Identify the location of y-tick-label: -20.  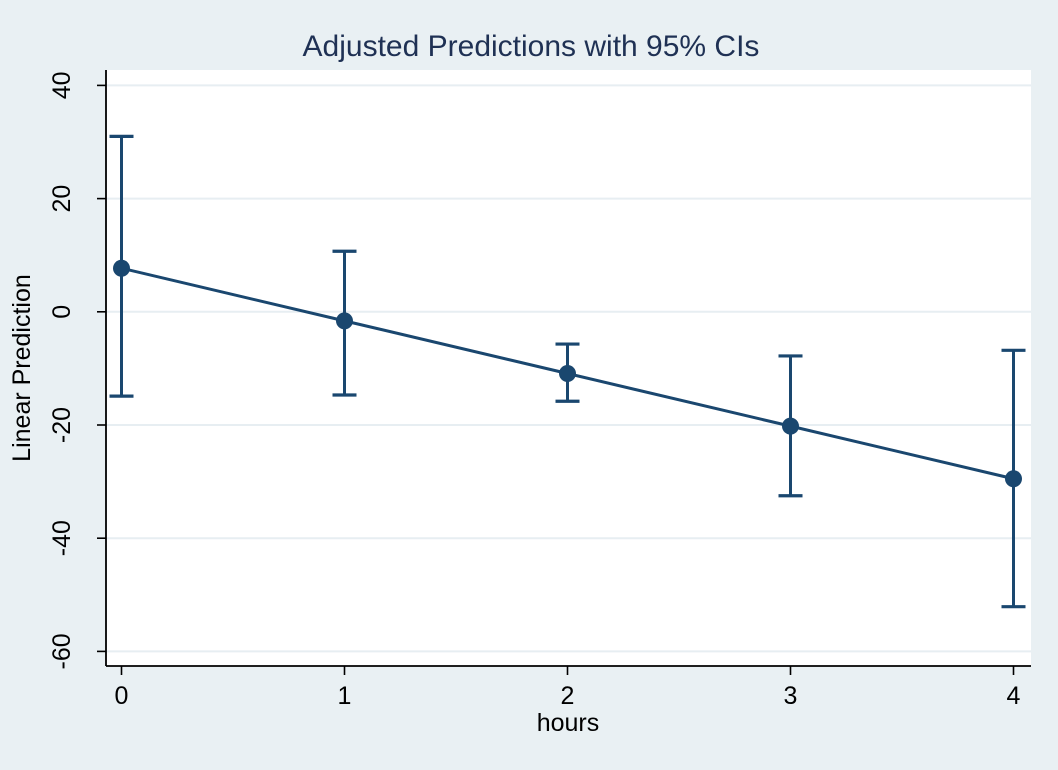
(62, 425).